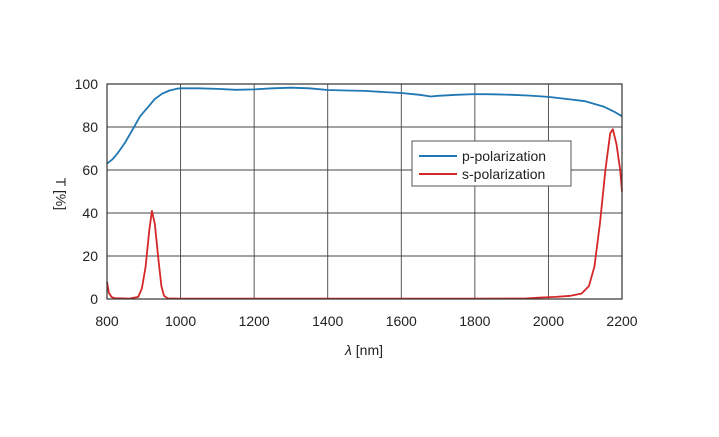 The image size is (719, 437). I want to click on x-tick-label-2200: 2200, so click(621, 321).